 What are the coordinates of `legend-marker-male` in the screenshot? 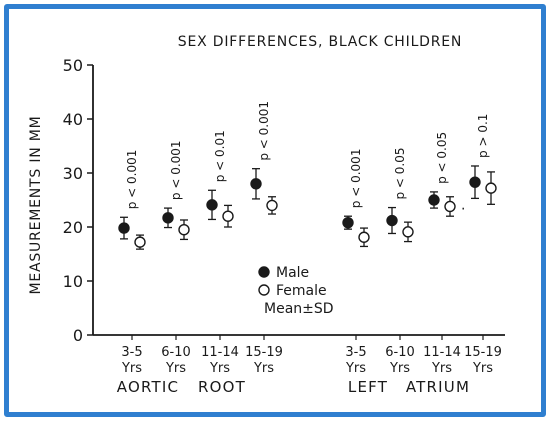 It's located at (264, 272).